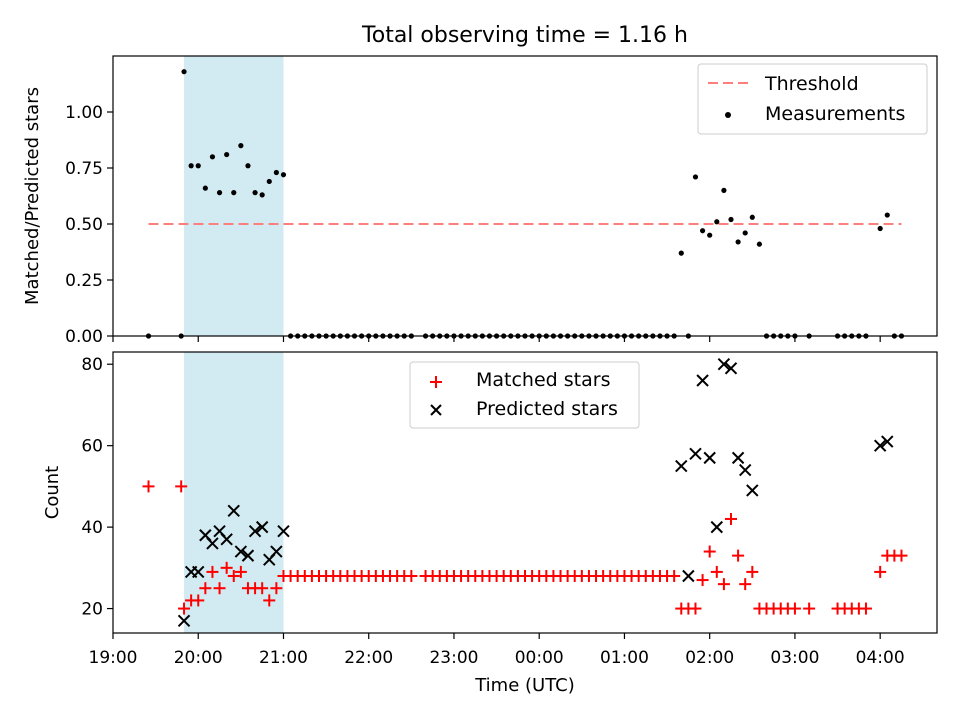  What do you see at coordinates (524, 395) in the screenshot?
I see `bottom-legend: Matched stars Predicted stars` at bounding box center [524, 395].